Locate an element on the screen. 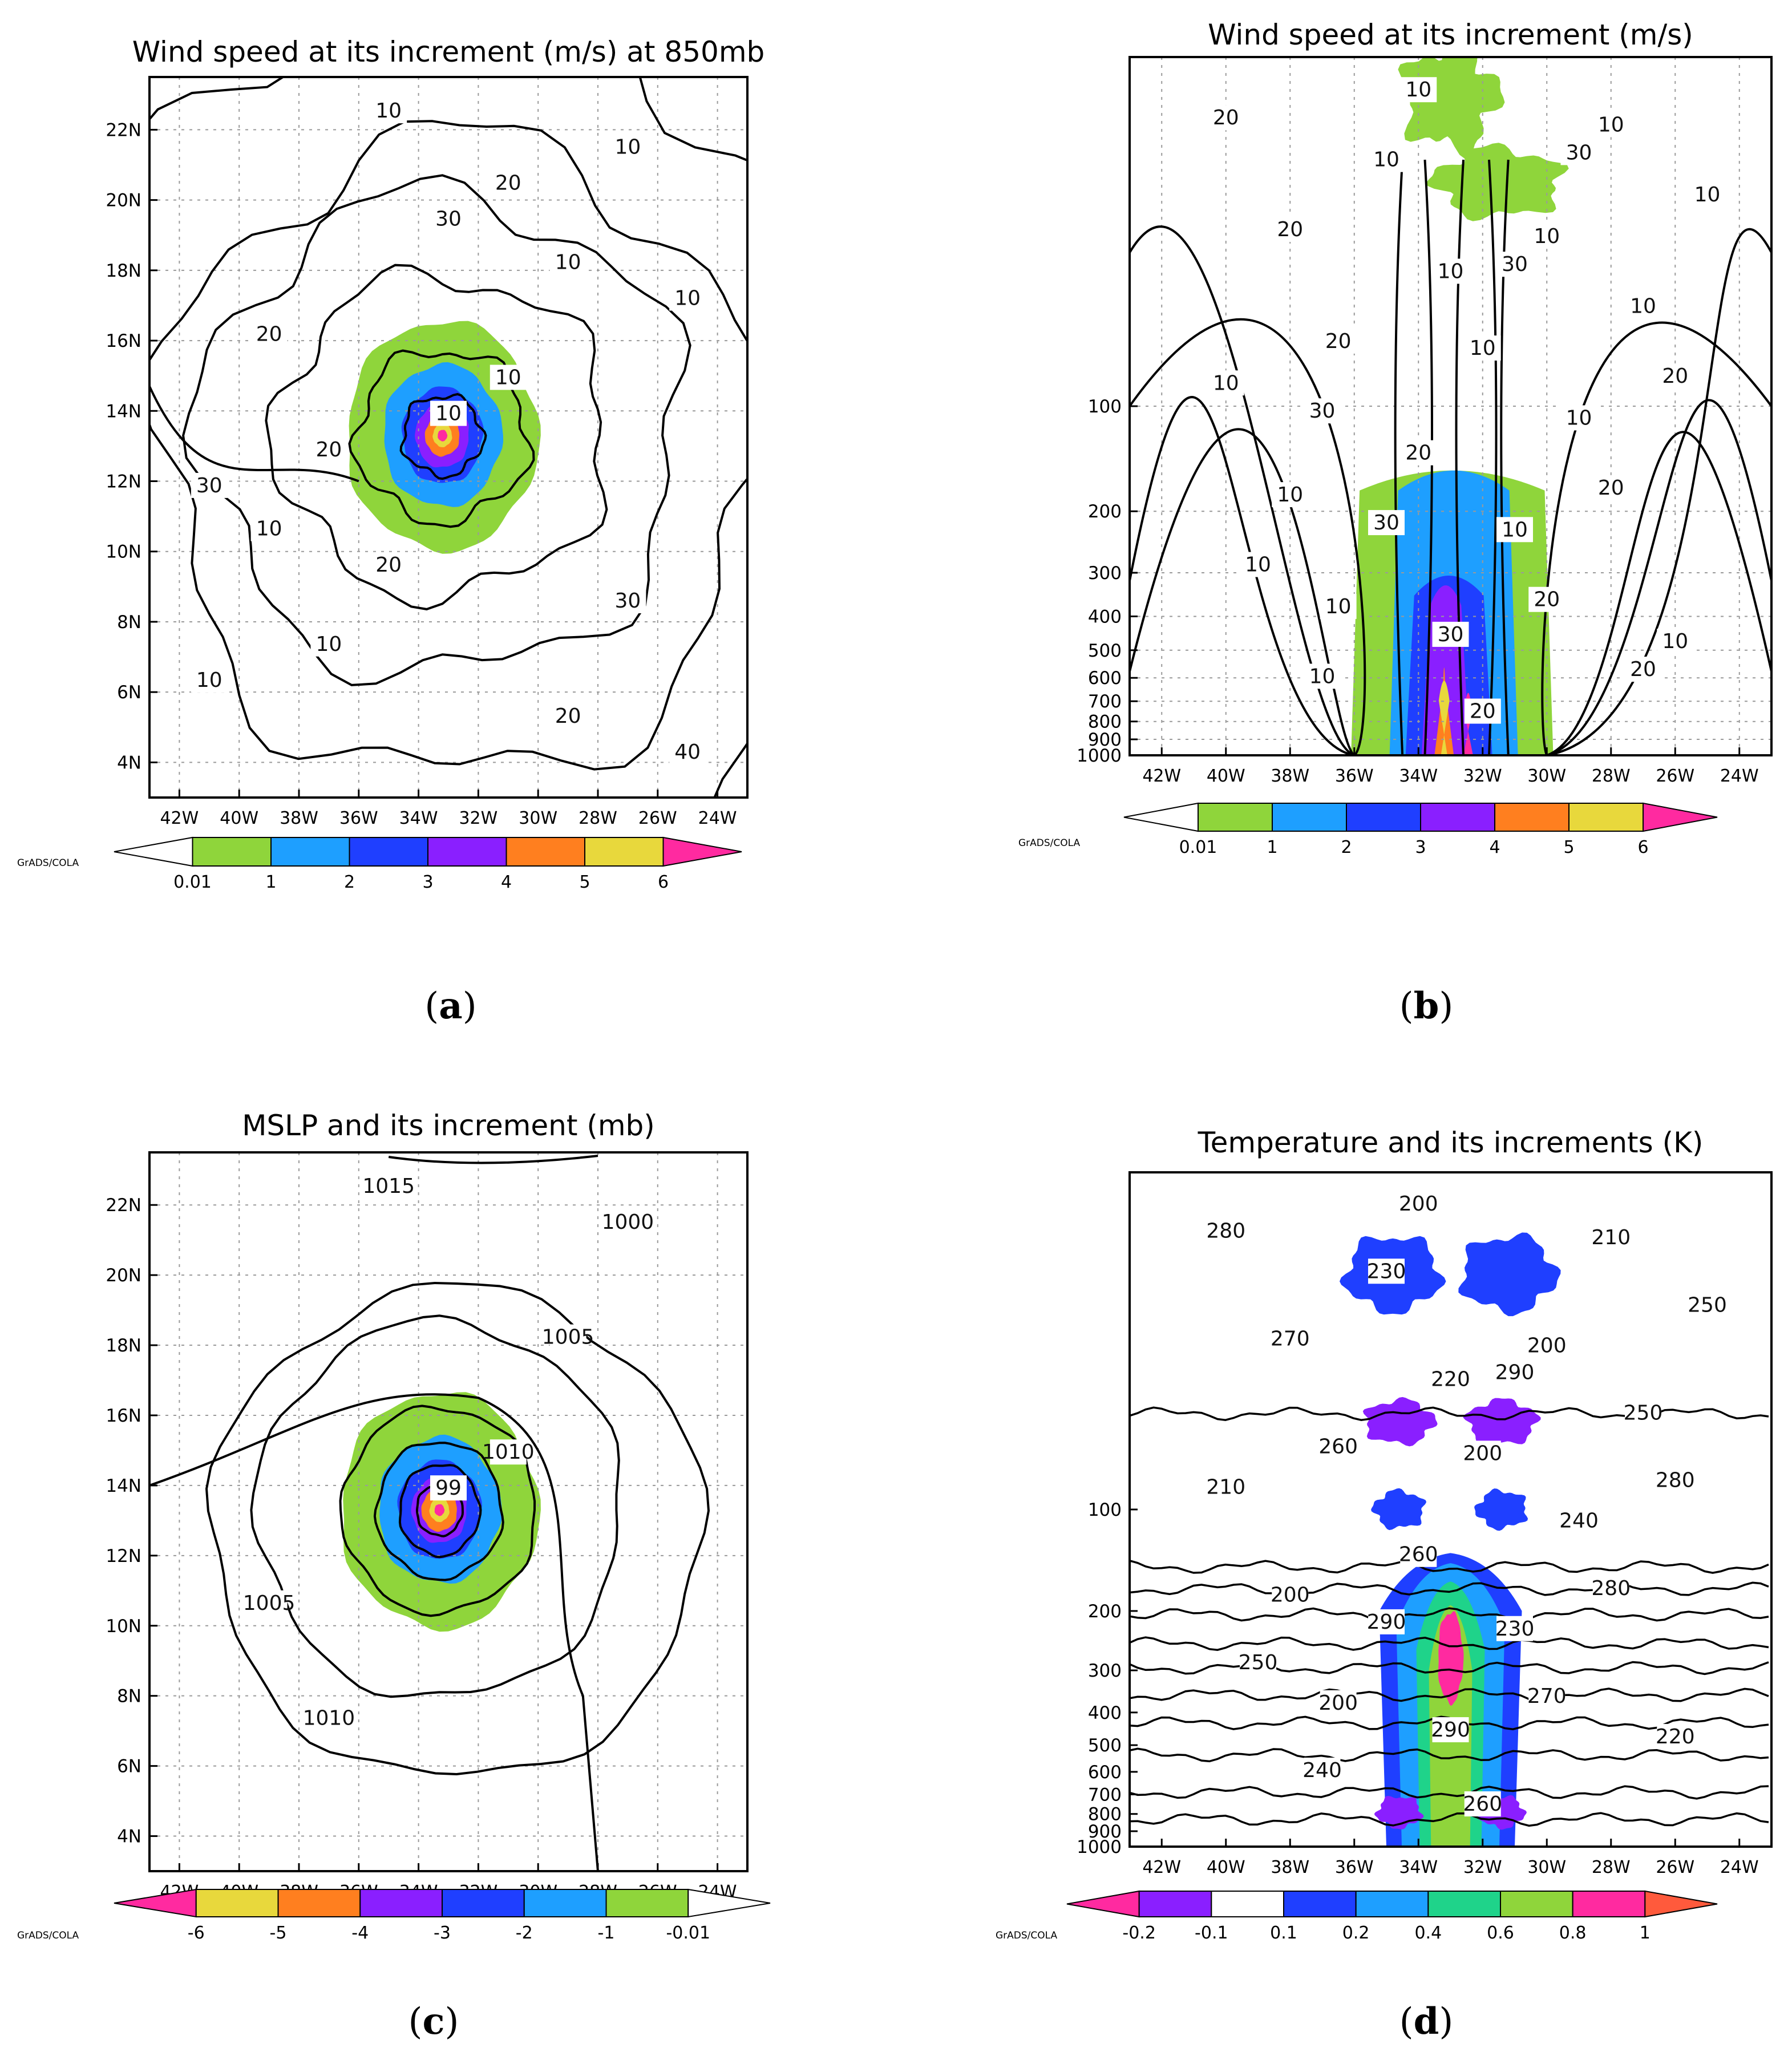 This screenshot has width=1792, height=2056. contour-label: 40 is located at coordinates (687, 752).